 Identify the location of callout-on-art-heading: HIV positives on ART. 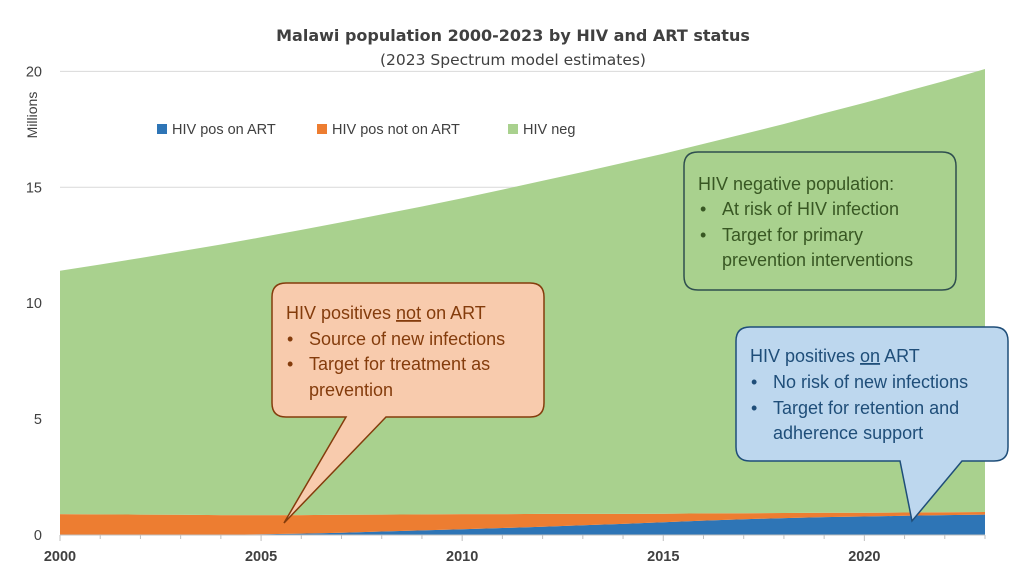
(835, 356).